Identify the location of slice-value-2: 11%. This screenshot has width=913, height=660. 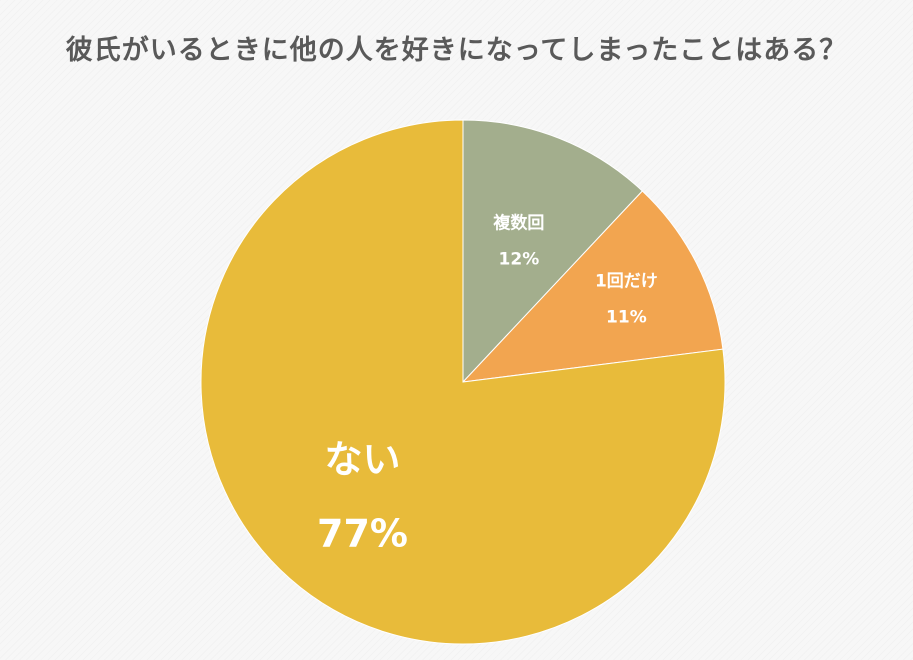
(626, 318).